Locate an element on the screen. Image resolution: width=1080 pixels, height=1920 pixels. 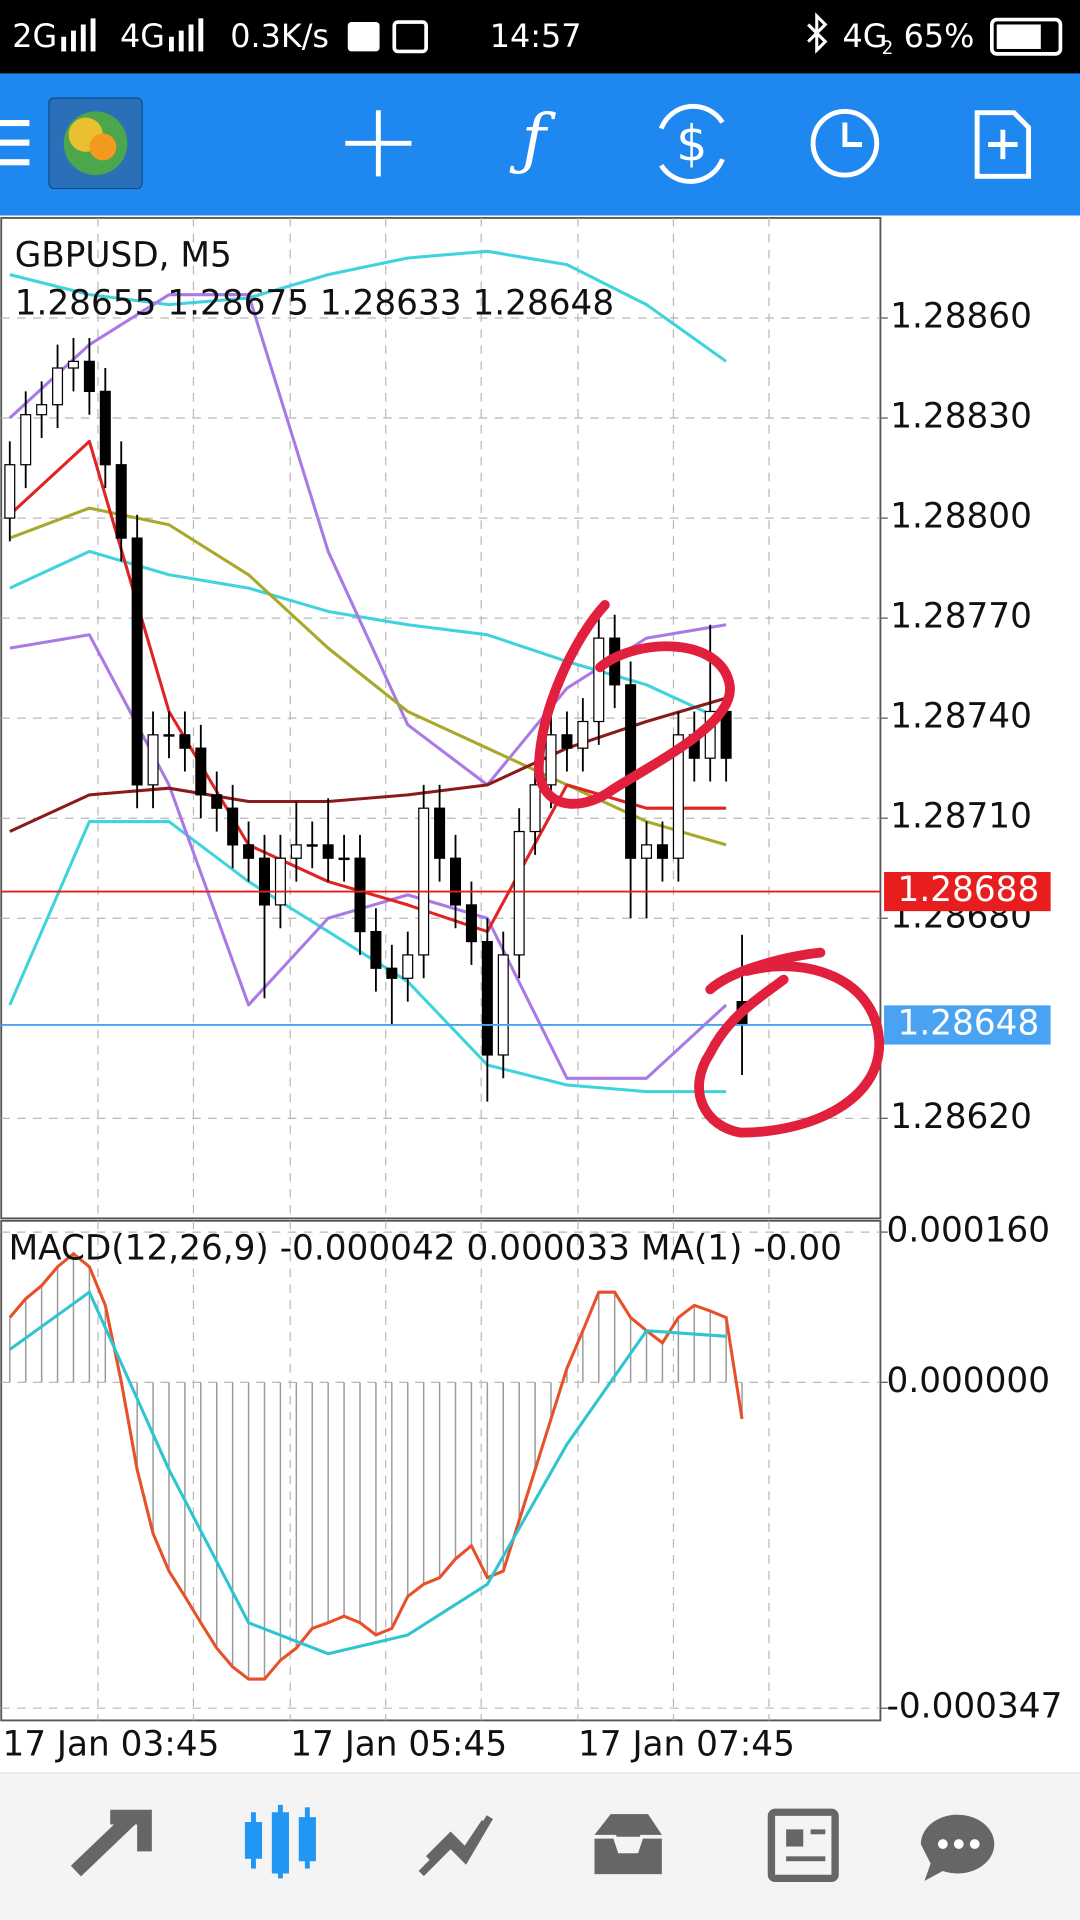
time-label: 17 Jan 03:45 is located at coordinates (110, 1745).